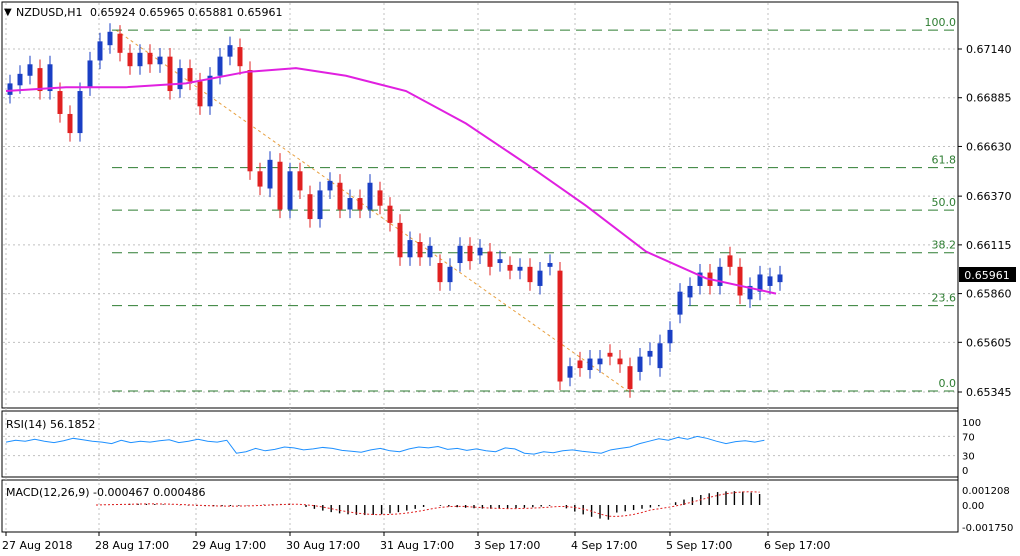  I want to click on rsi-tick-label: 70, so click(968, 437).